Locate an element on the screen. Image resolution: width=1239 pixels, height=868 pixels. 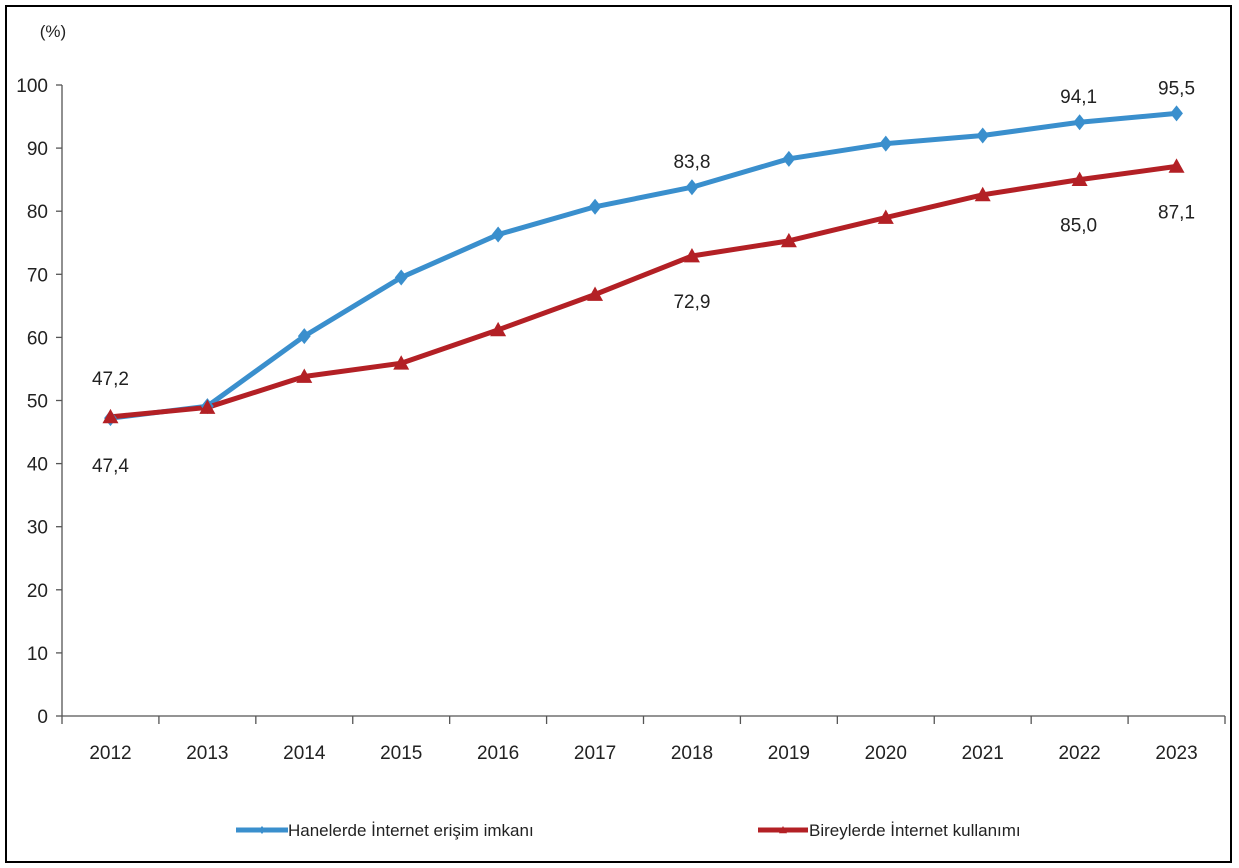
y-tick-label: 70 is located at coordinates (37, 275).